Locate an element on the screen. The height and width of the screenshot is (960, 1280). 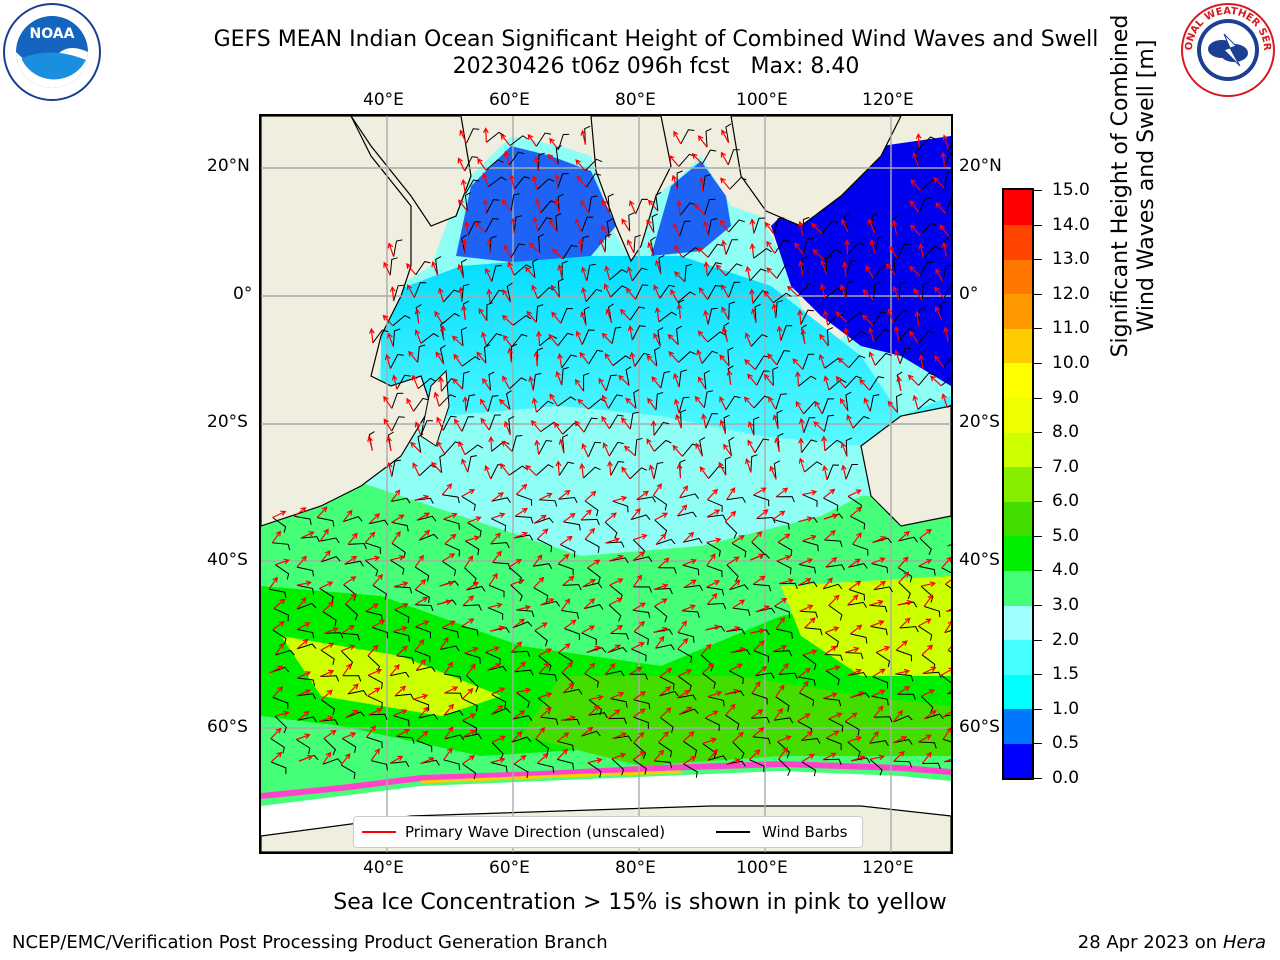
colorbar-tick-label: 13.0 is located at coordinates (1071, 259).